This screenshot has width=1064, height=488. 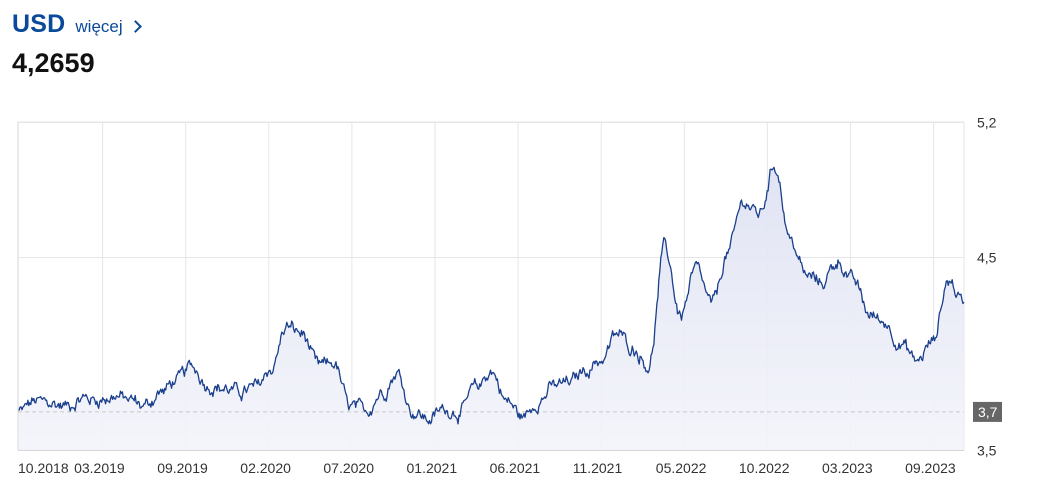 I want to click on more-link: więcej, so click(x=108, y=27).